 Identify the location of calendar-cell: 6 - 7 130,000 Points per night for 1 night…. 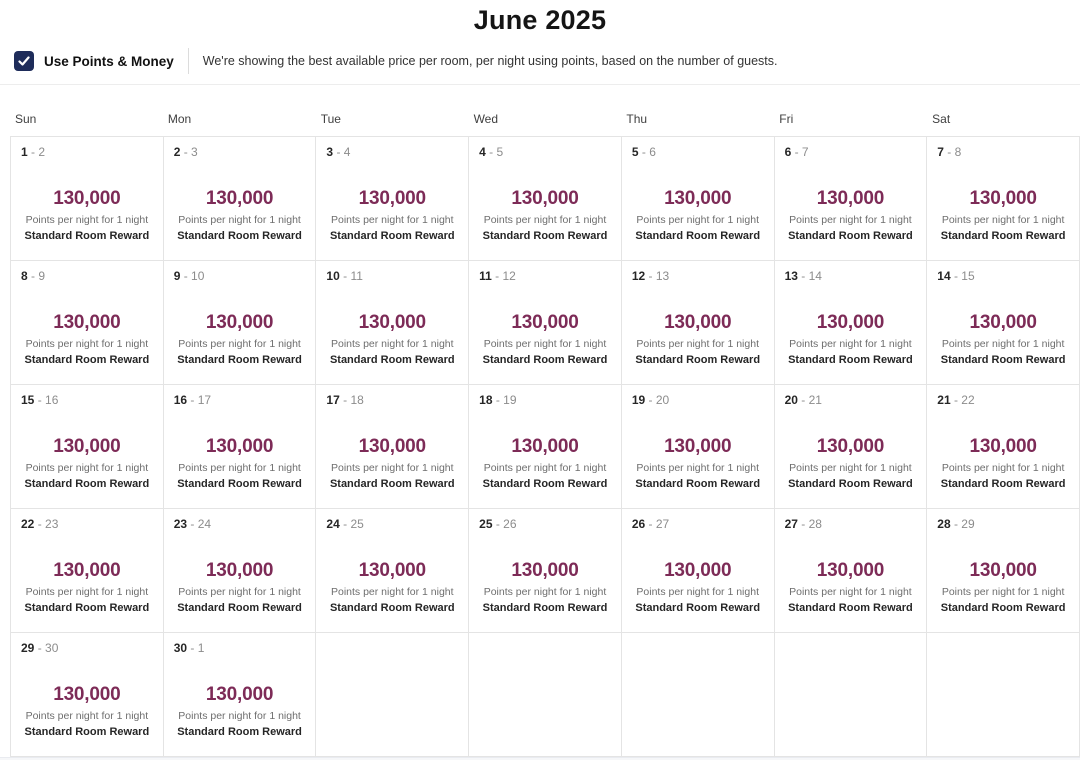
(851, 199).